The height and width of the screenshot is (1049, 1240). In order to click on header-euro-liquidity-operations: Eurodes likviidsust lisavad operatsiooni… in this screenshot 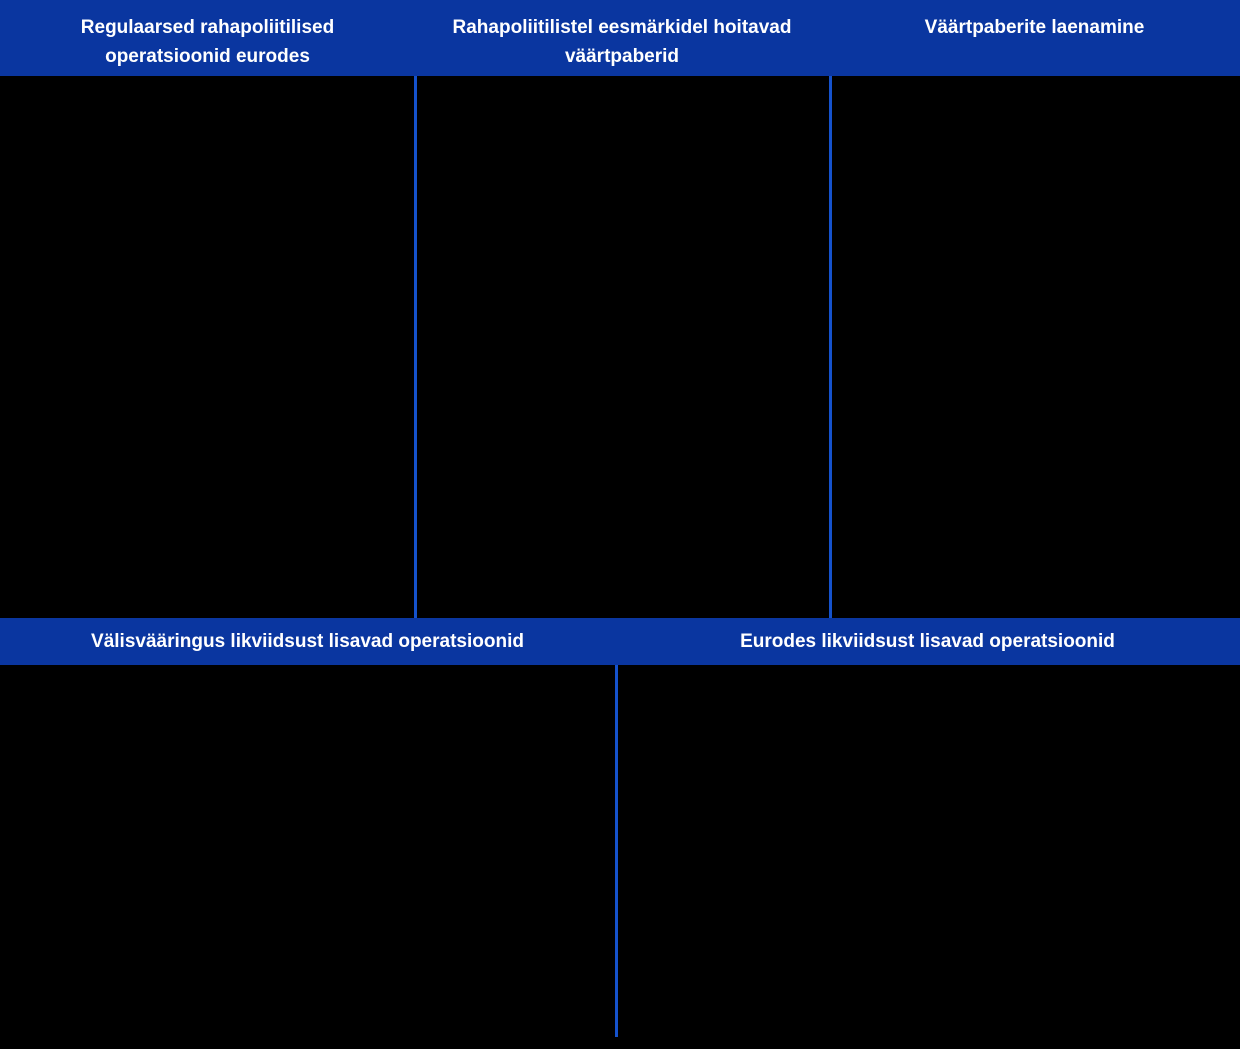, I will do `click(927, 641)`.